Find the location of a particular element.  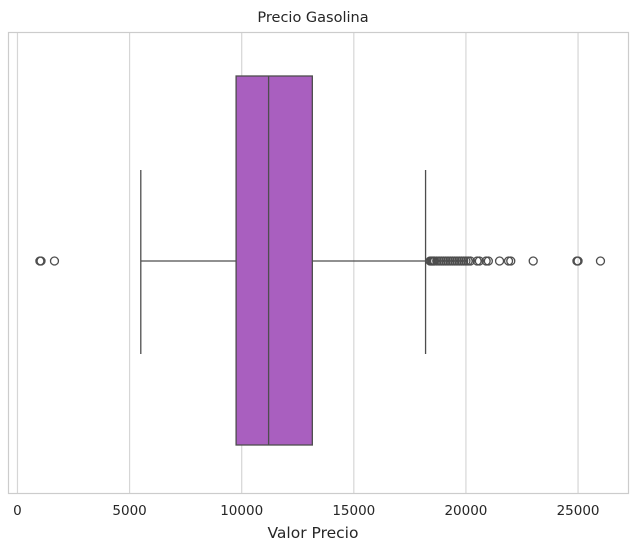

chart-title: Precio Gasolina is located at coordinates (312, 18).